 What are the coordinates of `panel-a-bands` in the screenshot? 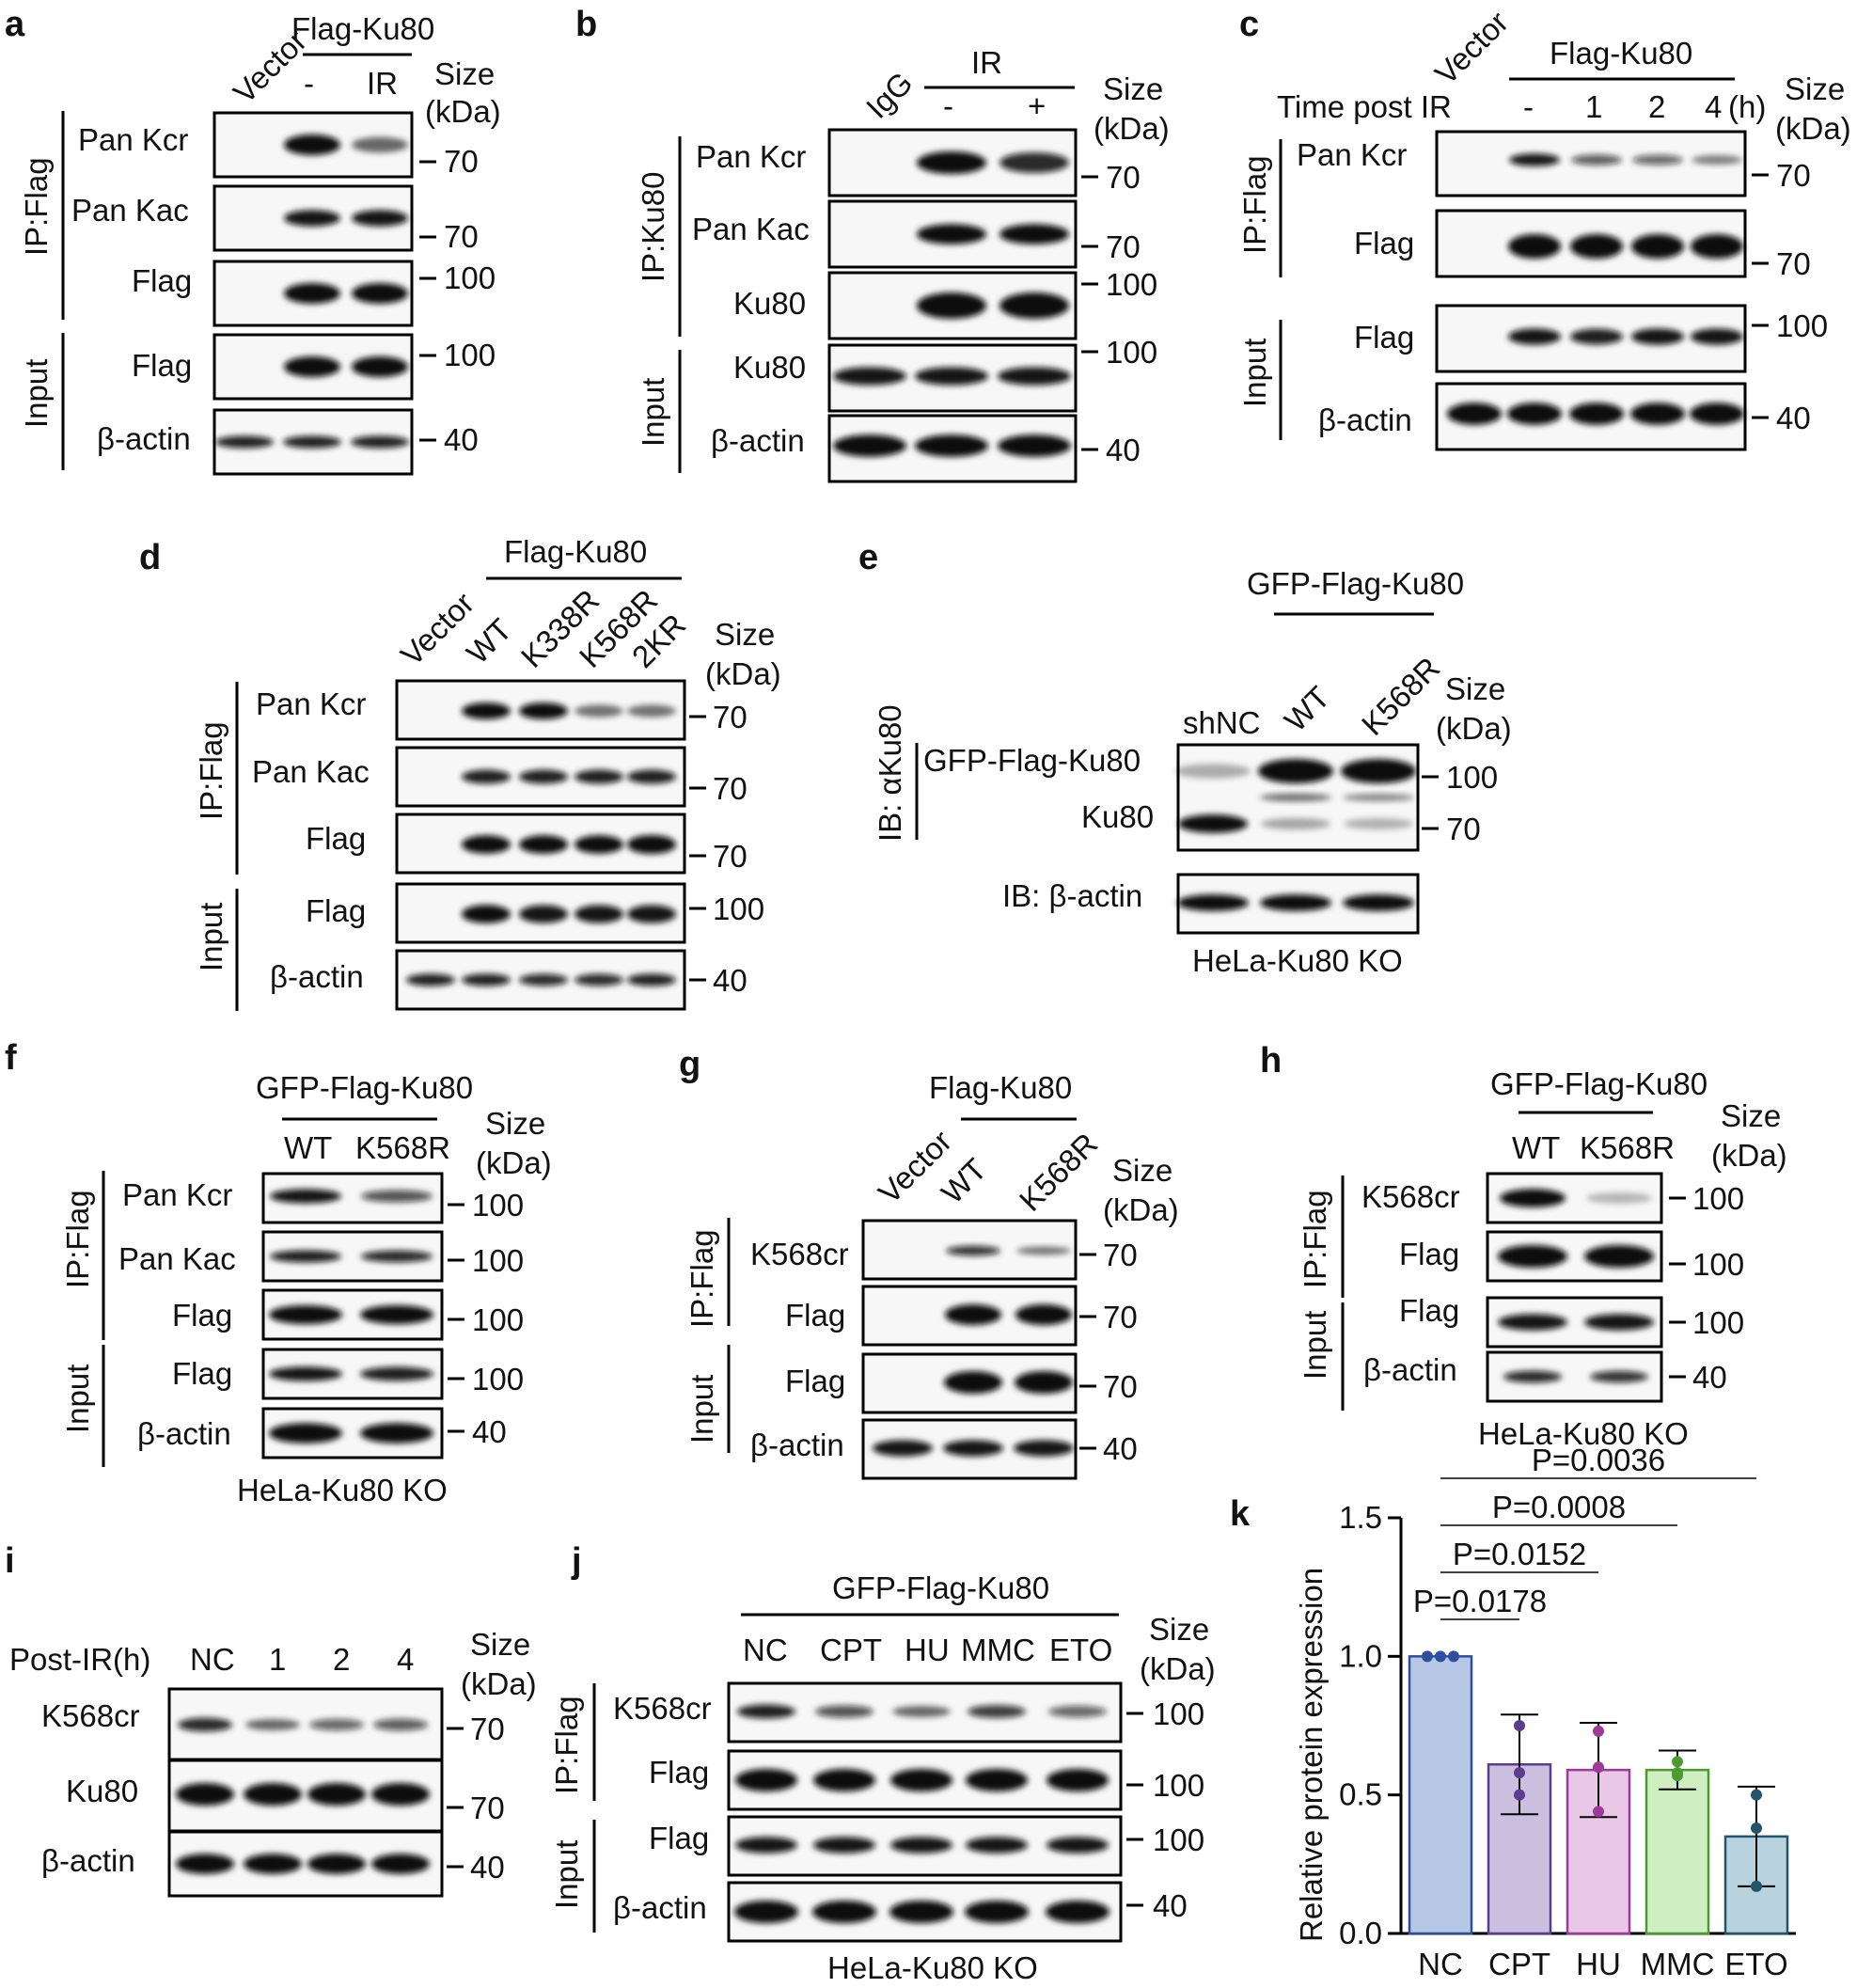 It's located at (312, 291).